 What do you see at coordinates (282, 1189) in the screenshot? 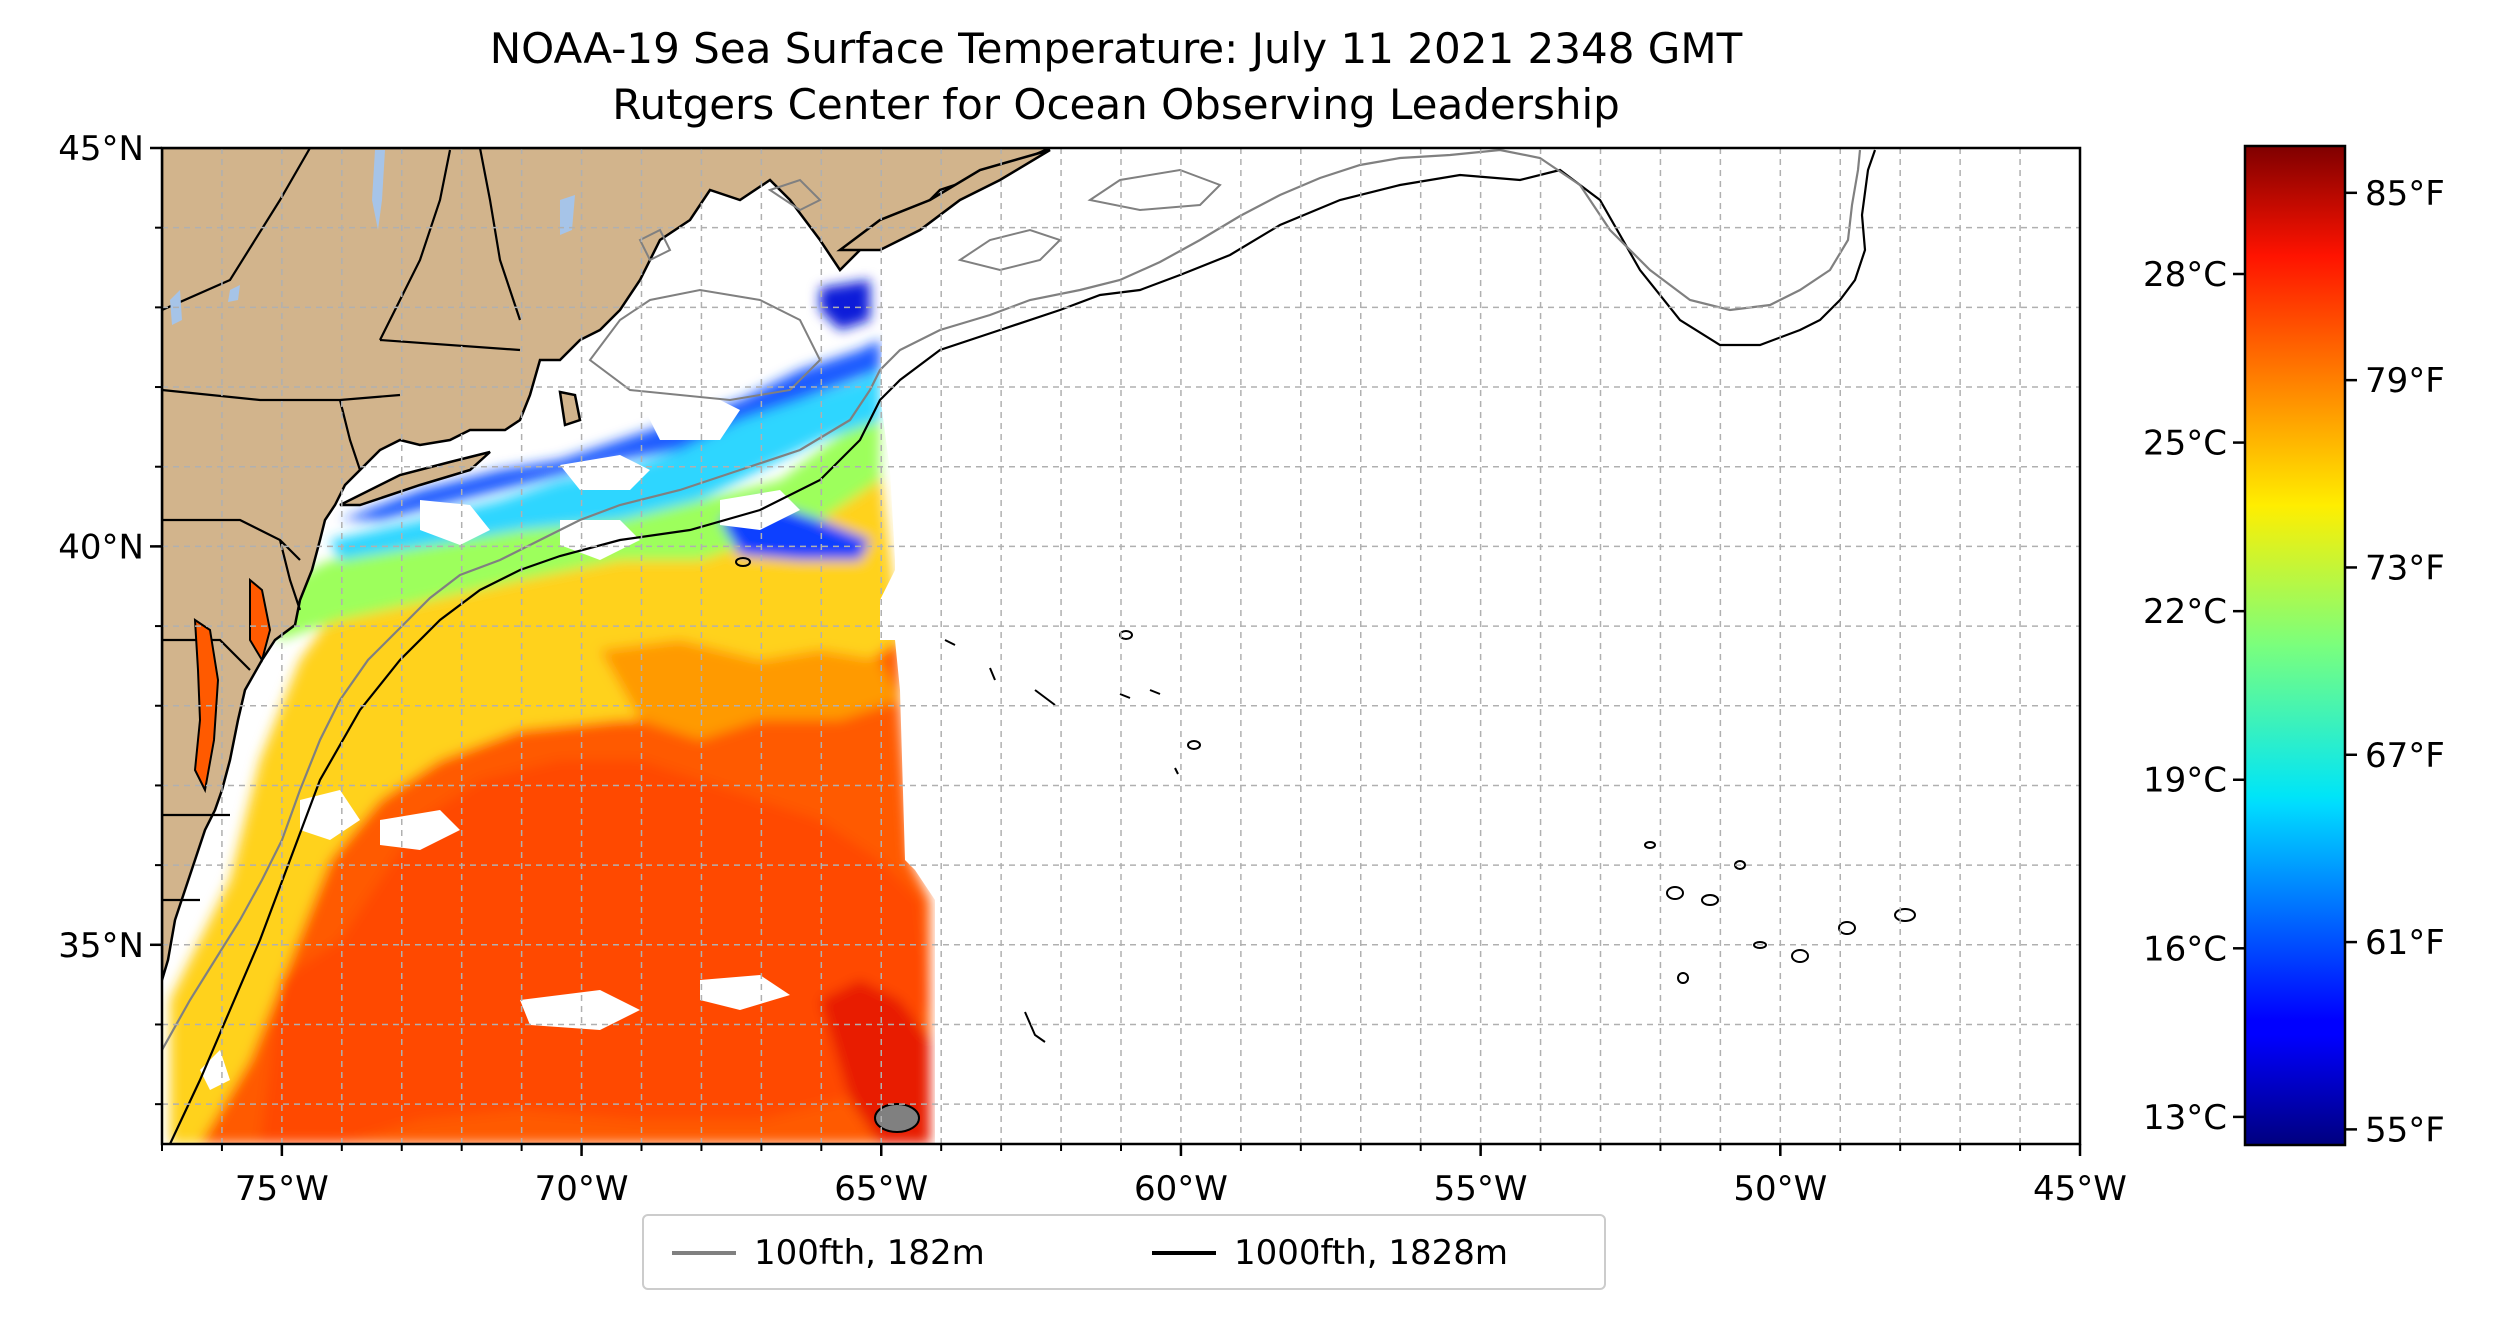
I see `lon-tick-label: 75°W` at bounding box center [282, 1189].